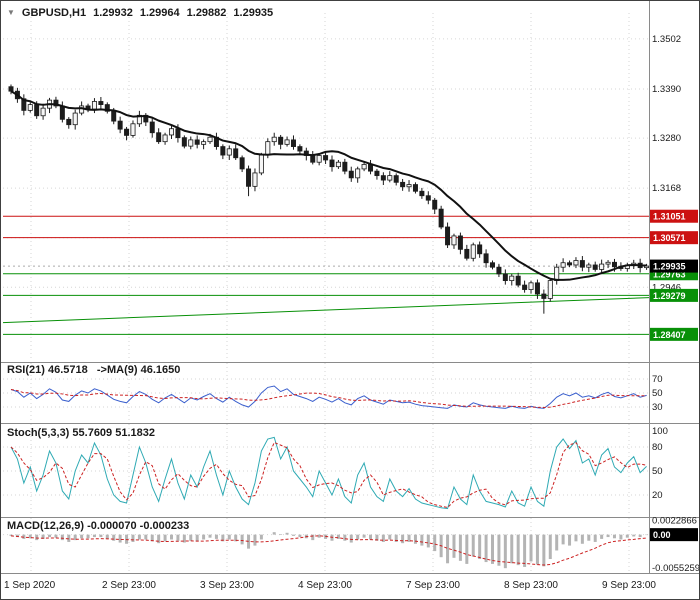 This screenshot has height=600, width=700. What do you see at coordinates (666, 138) in the screenshot?
I see `svg-text: 1.3280` at bounding box center [666, 138].